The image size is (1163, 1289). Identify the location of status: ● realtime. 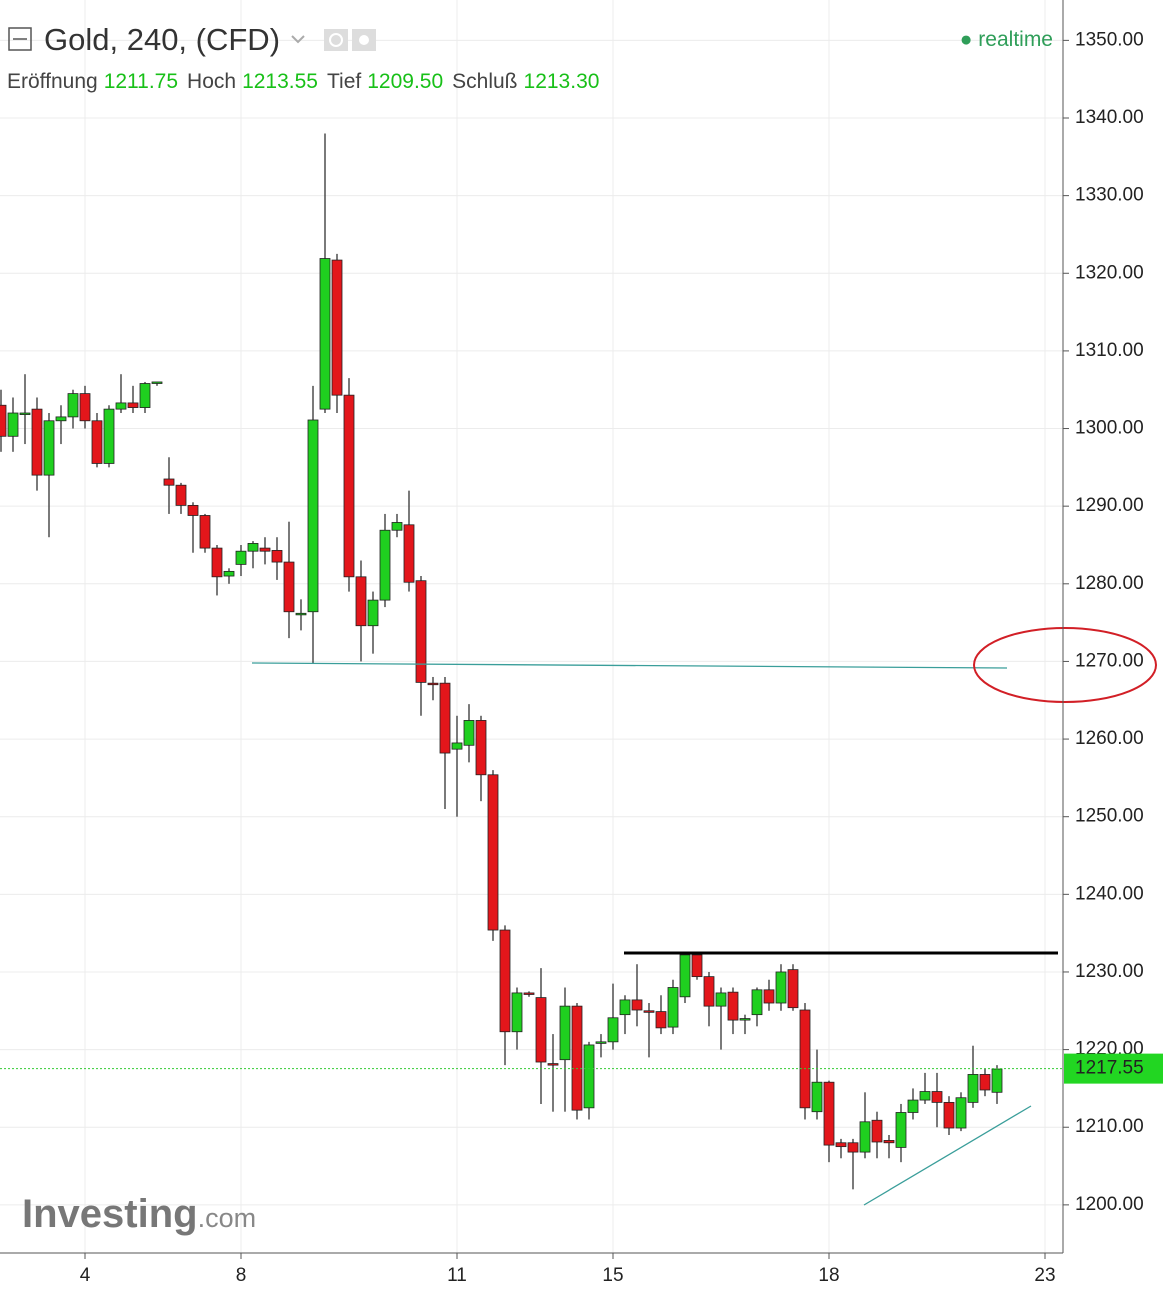
(1006, 39).